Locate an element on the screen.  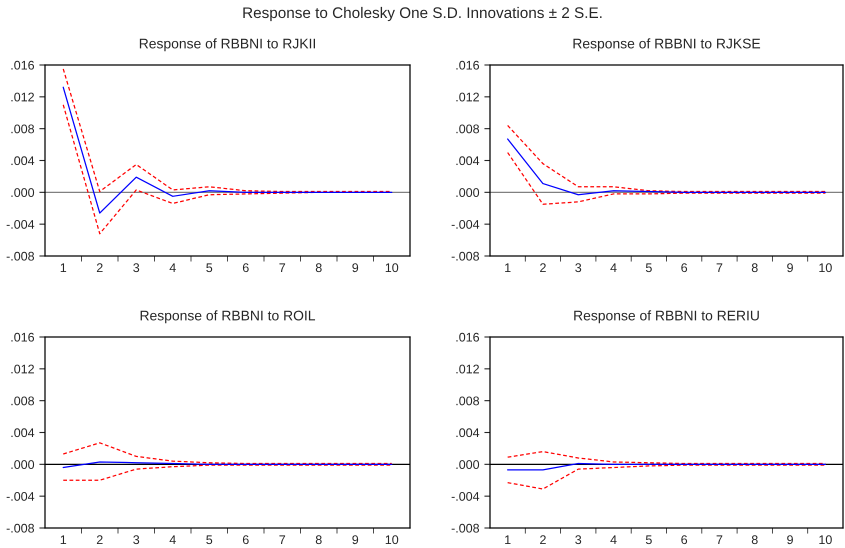
chart-title: Response of RBBNI to RJKII is located at coordinates (227, 45).